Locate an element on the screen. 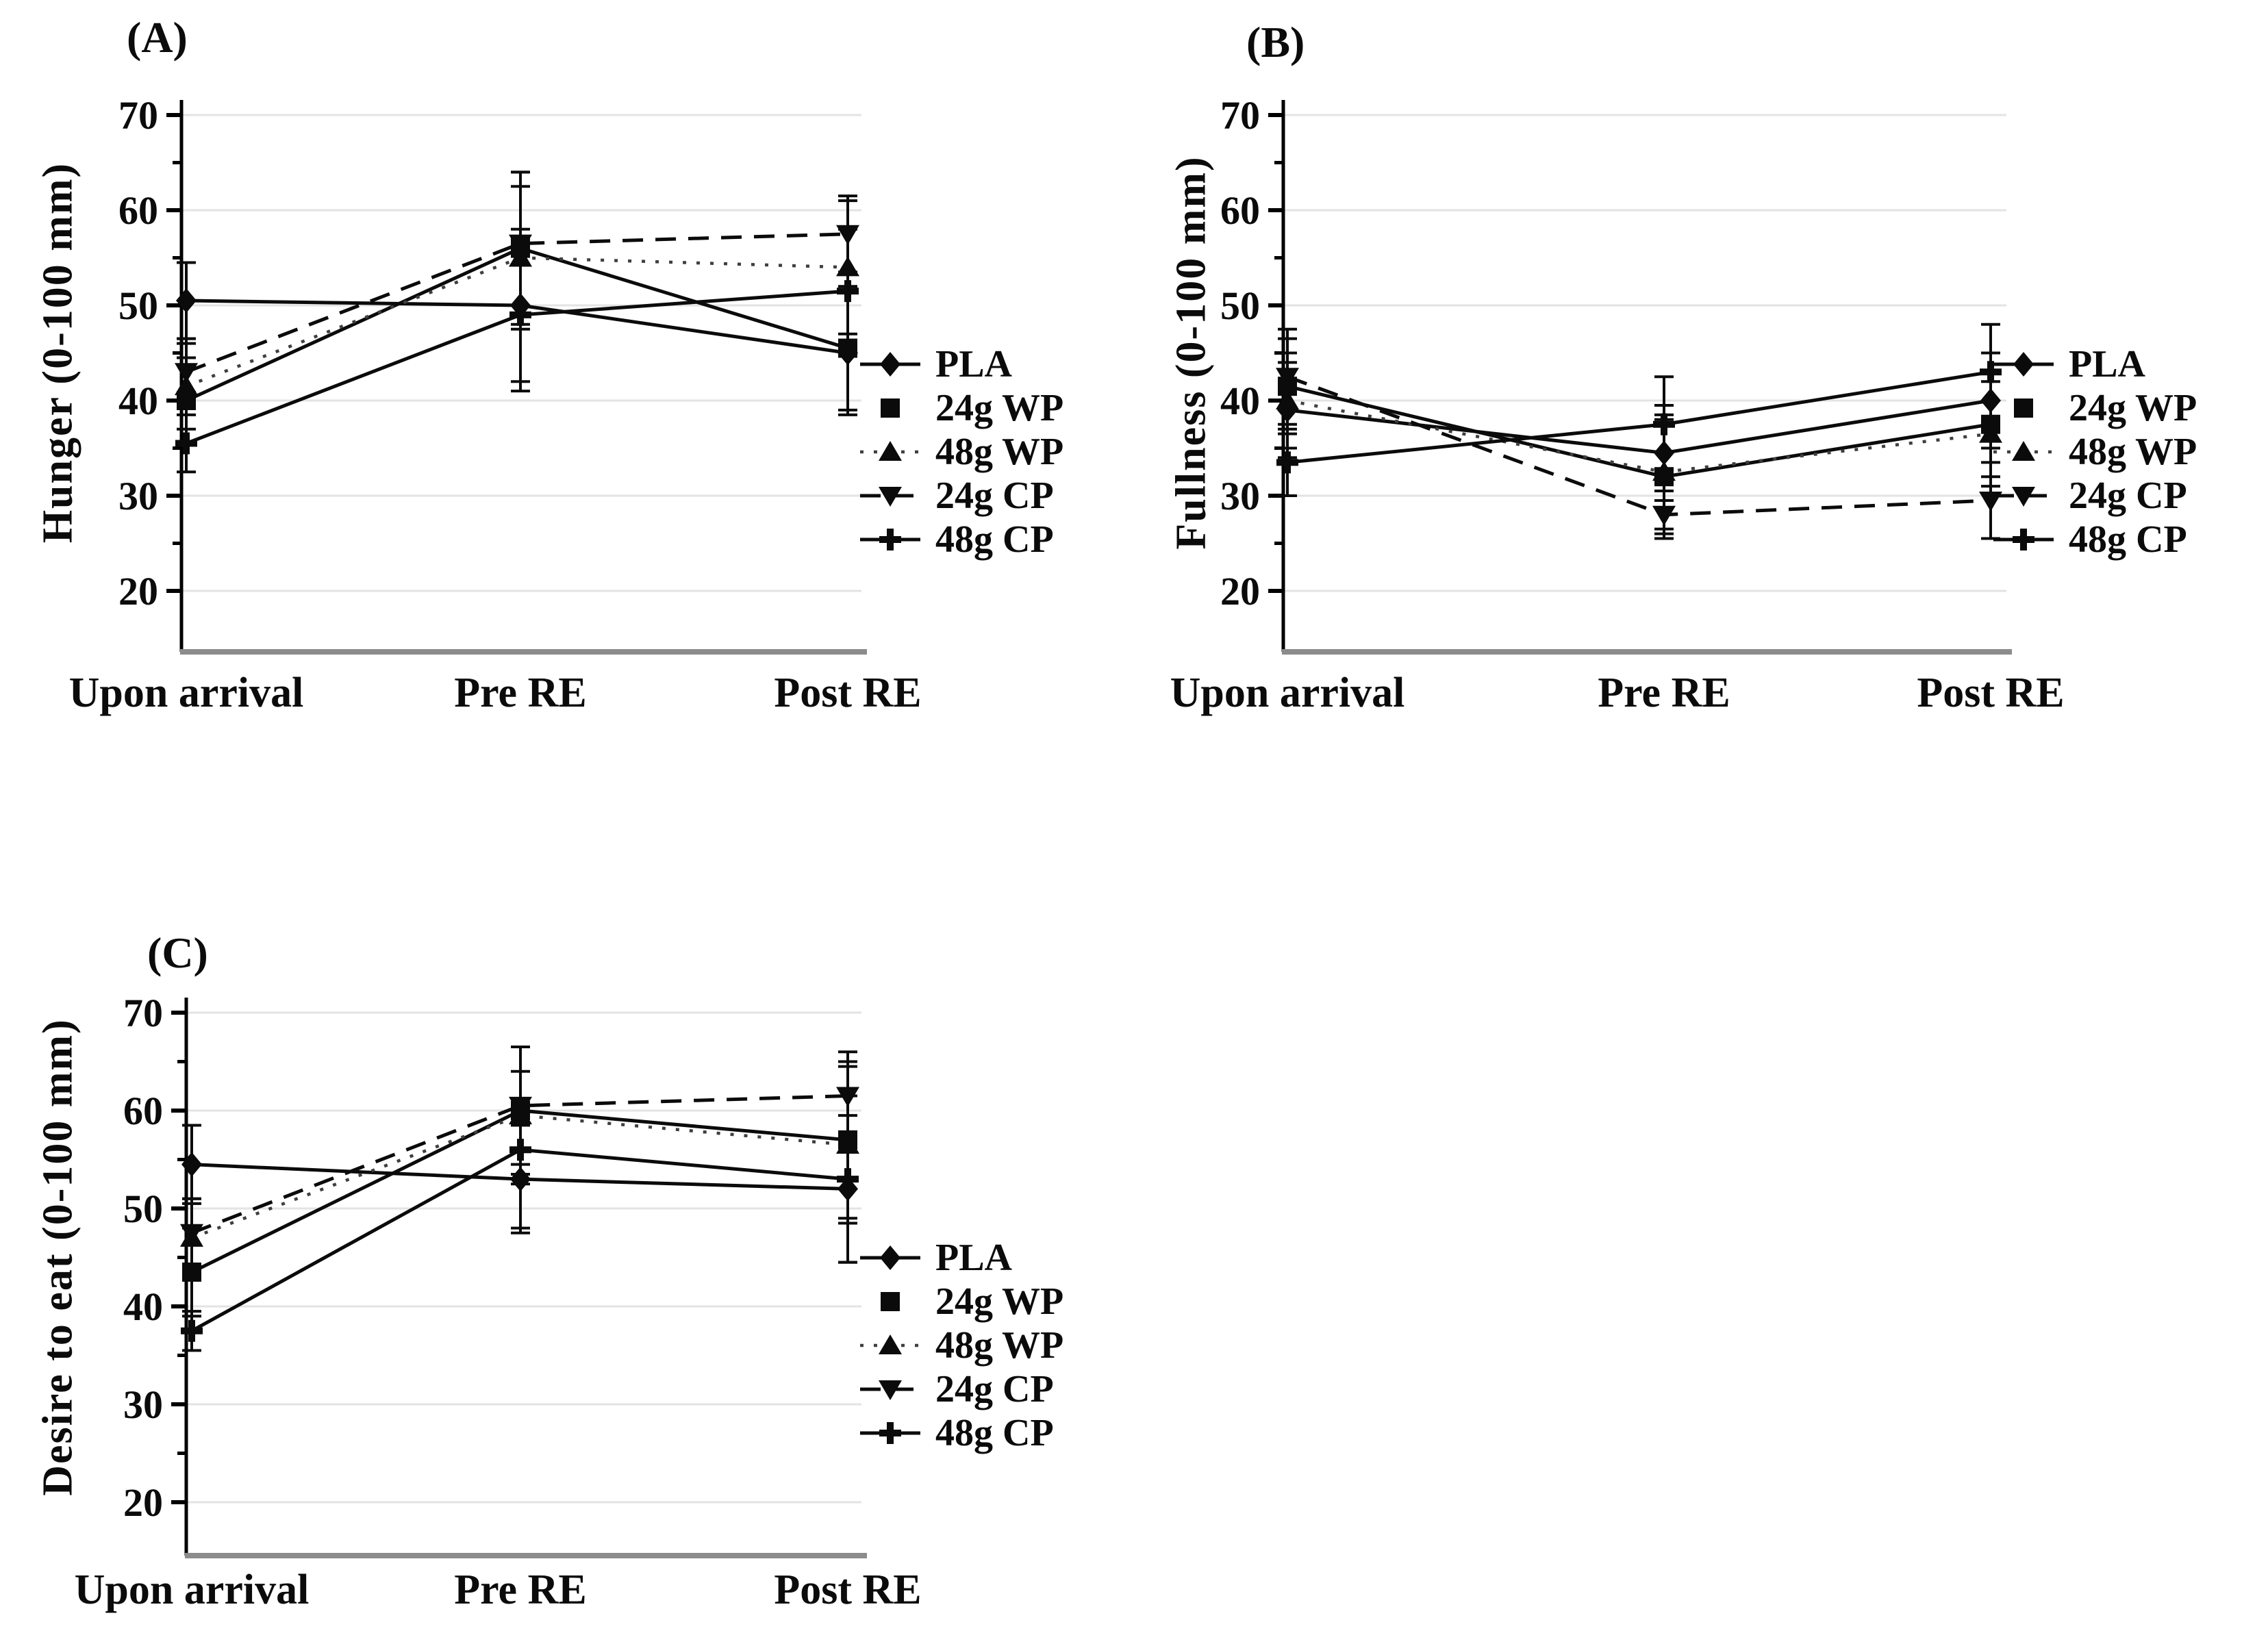 The height and width of the screenshot is (1646, 2268). legend-label: 24g CP is located at coordinates (2128, 495).